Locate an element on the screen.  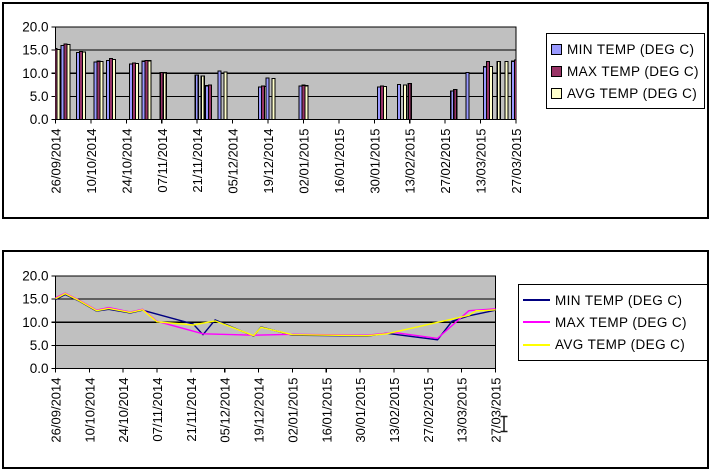
min-temp-line-swatch-icon is located at coordinates (536, 300).